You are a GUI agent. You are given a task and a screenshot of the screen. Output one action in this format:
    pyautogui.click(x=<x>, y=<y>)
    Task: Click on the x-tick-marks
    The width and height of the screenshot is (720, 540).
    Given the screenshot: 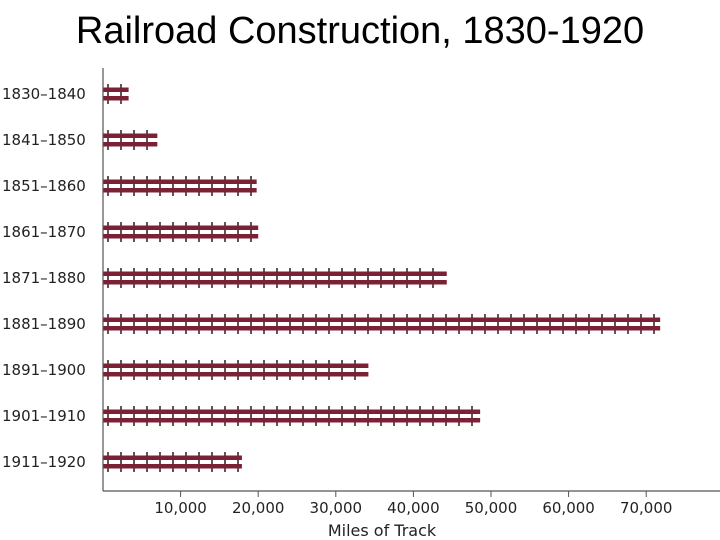 What is the action you would take?
    pyautogui.click(x=413, y=494)
    